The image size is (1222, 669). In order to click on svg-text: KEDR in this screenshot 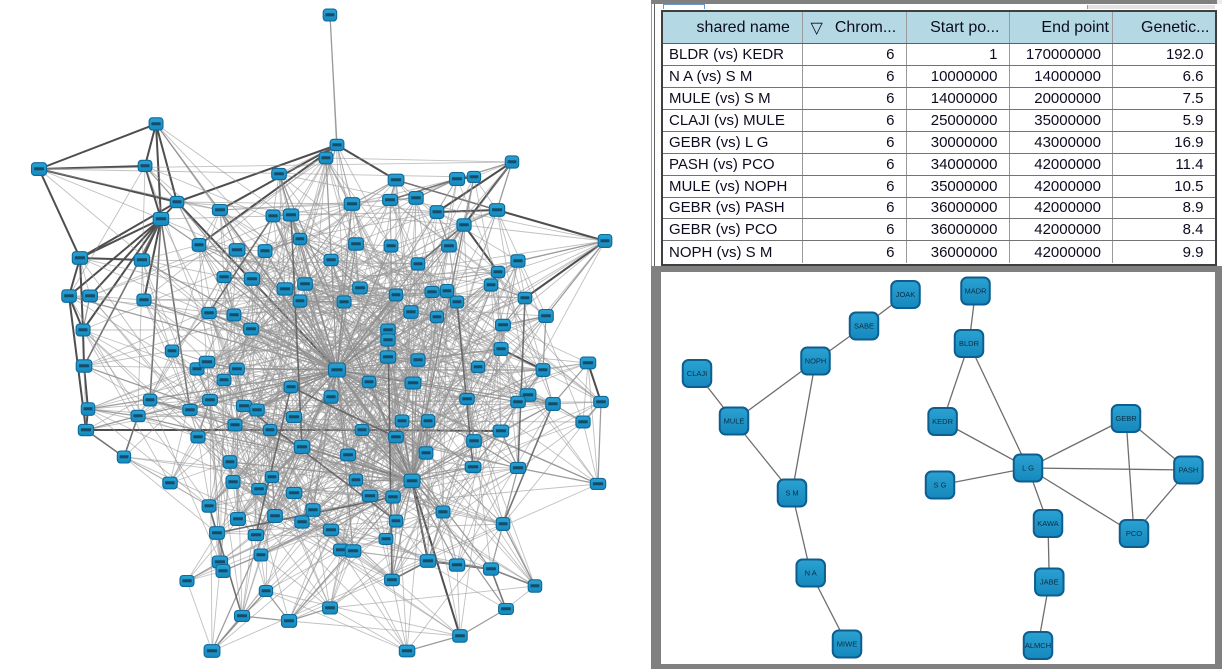, I will do `click(942, 421)`.